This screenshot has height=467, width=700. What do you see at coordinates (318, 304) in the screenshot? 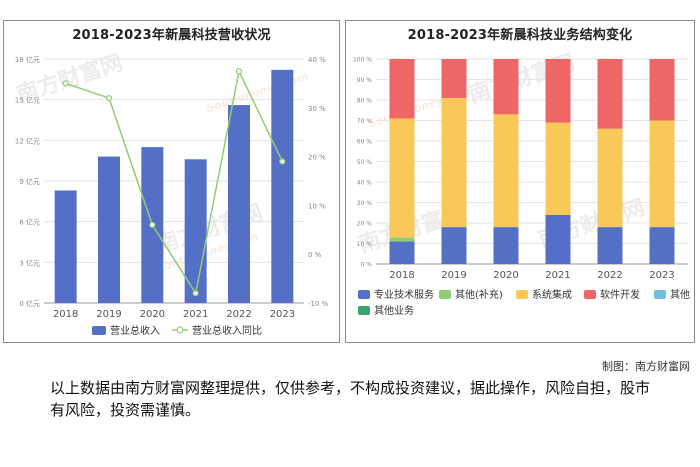
I see `y2-tick-label: -10 %` at bounding box center [318, 304].